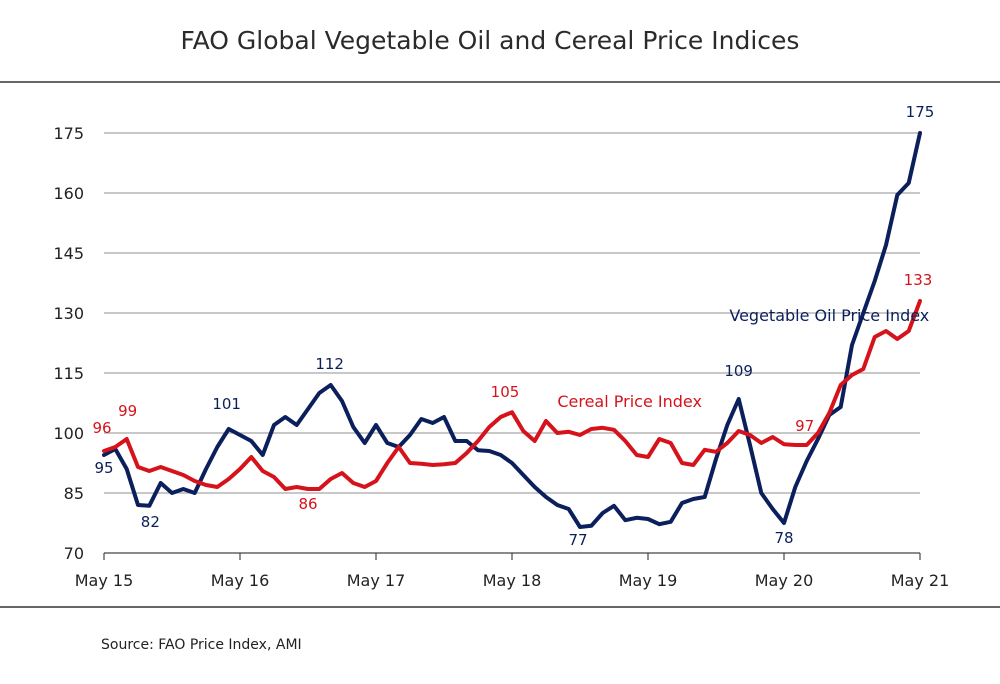 This screenshot has height=684, width=1000. What do you see at coordinates (68, 253) in the screenshot?
I see `y-tick-label: 145` at bounding box center [68, 253].